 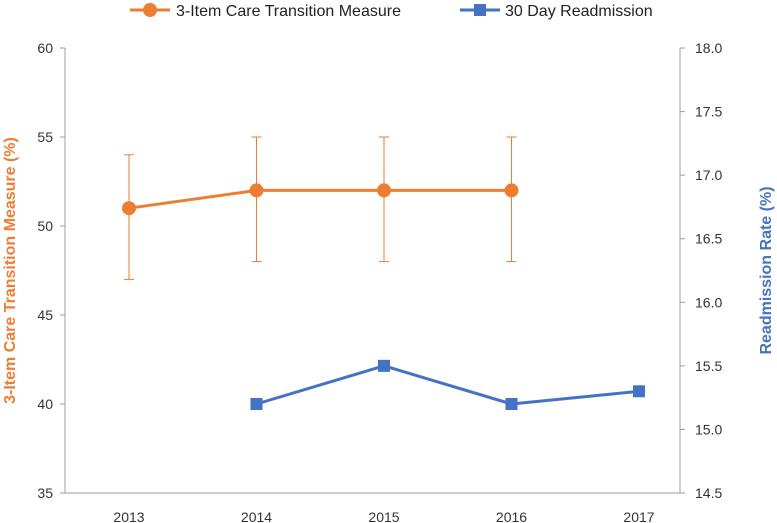 What do you see at coordinates (45, 48) in the screenshot?
I see `left-tick-label: 60` at bounding box center [45, 48].